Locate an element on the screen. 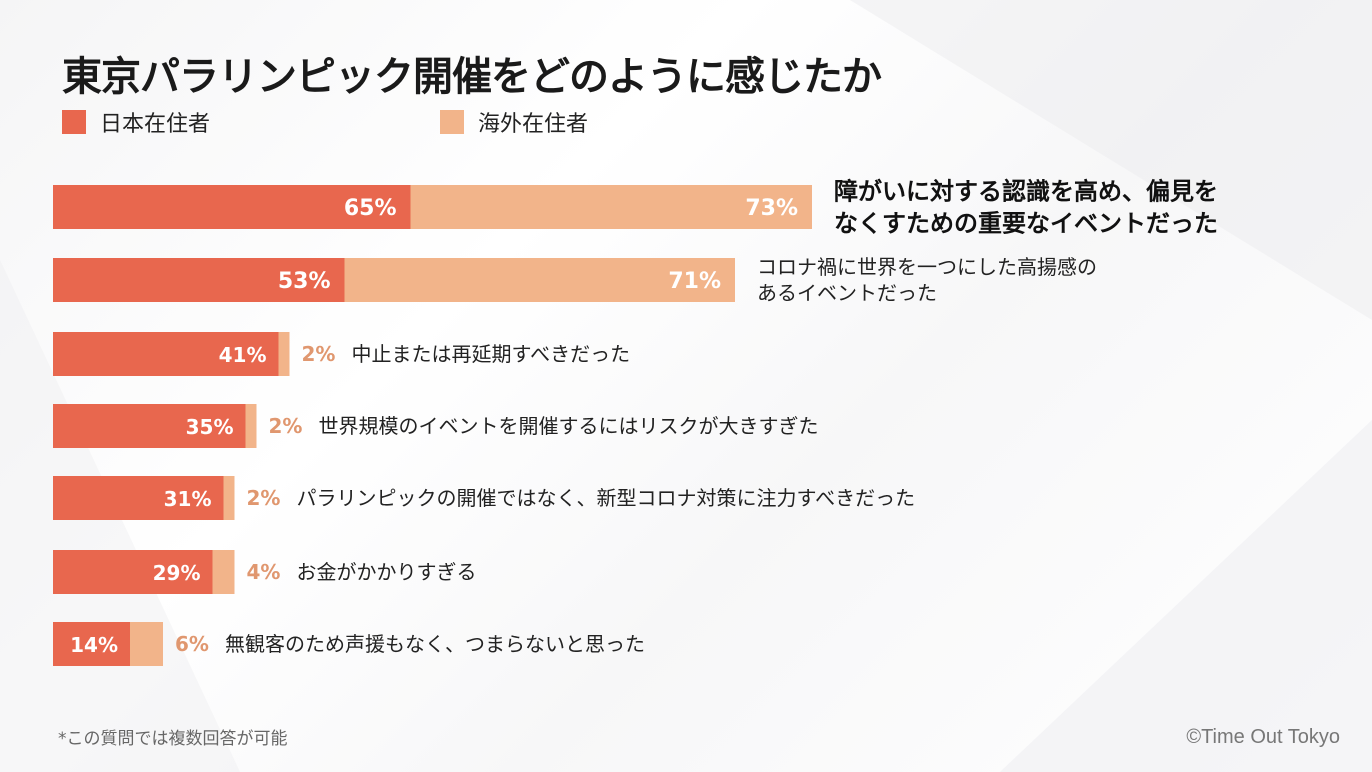 The width and height of the screenshot is (1372, 772). category-label: 障がいに対する認識を高め、偏見をなくすための重要なイベントだった is located at coordinates (1026, 208).